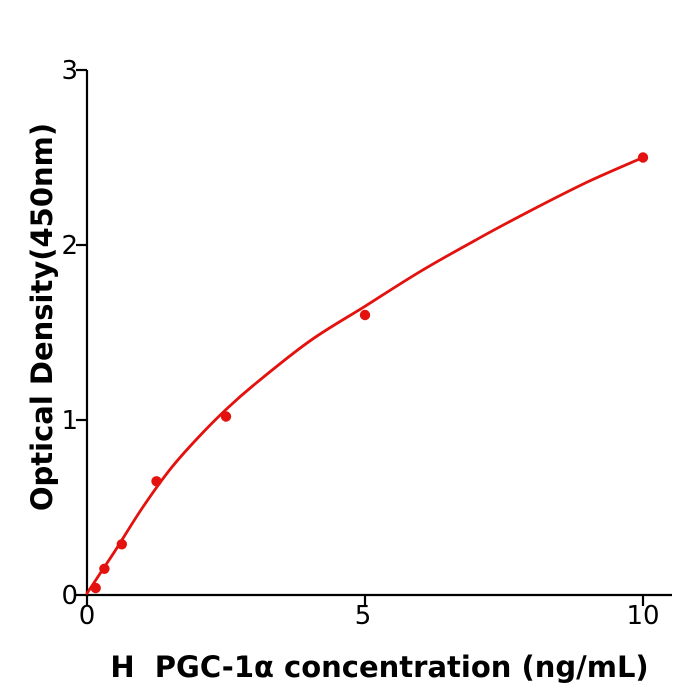  What do you see at coordinates (363, 616) in the screenshot?
I see `x-tick-label-5: 5` at bounding box center [363, 616].